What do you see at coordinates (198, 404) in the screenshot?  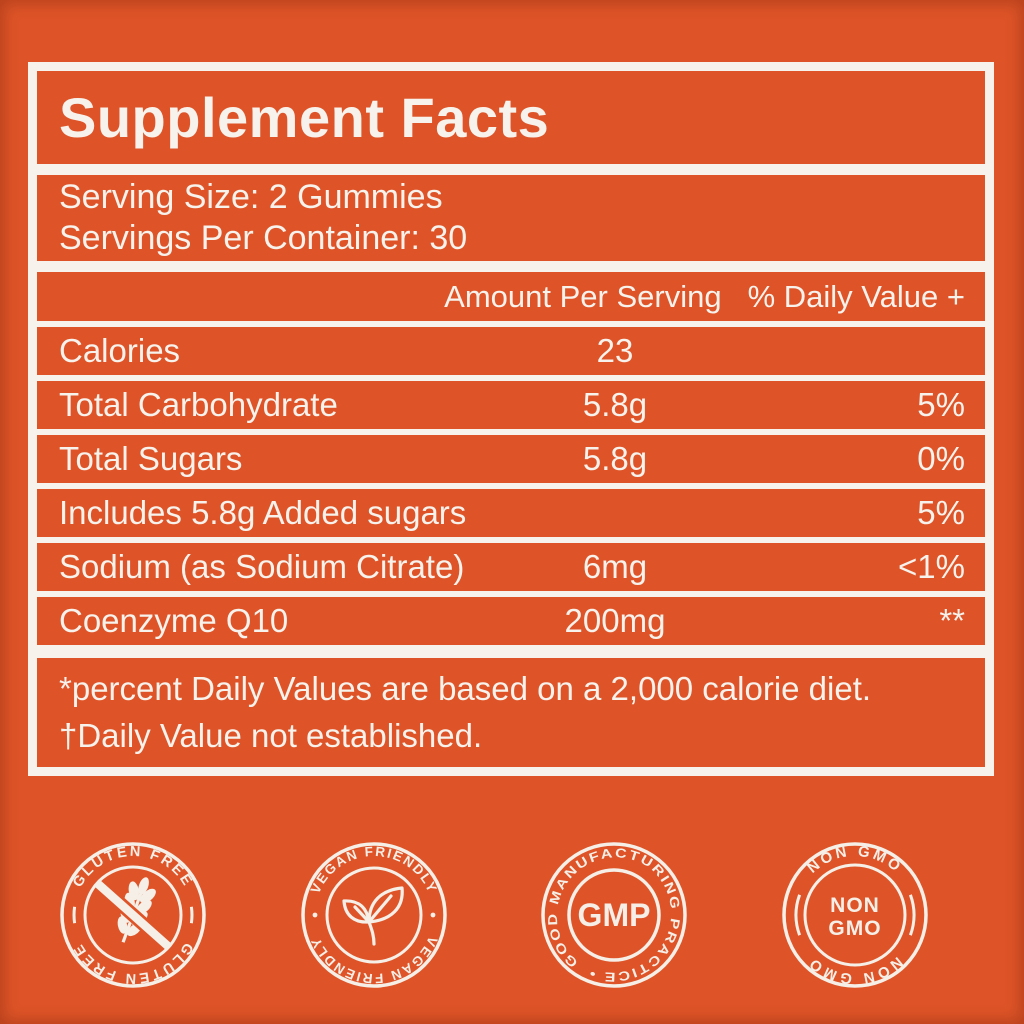 I see `row-label: Total Carbohydrate` at bounding box center [198, 404].